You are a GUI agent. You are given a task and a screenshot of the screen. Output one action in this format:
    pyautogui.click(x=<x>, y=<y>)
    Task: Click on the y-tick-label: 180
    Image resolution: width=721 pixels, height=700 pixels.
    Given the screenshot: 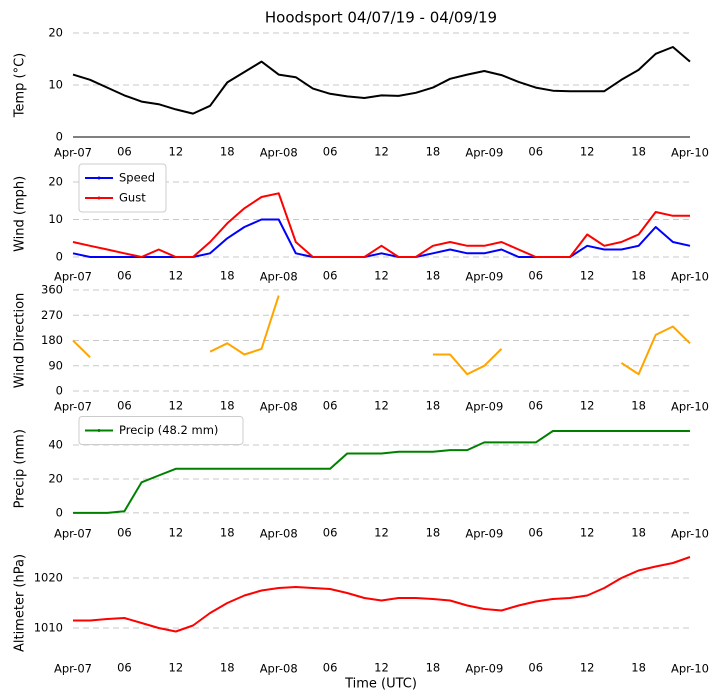 What is the action you would take?
    pyautogui.click(x=52, y=340)
    